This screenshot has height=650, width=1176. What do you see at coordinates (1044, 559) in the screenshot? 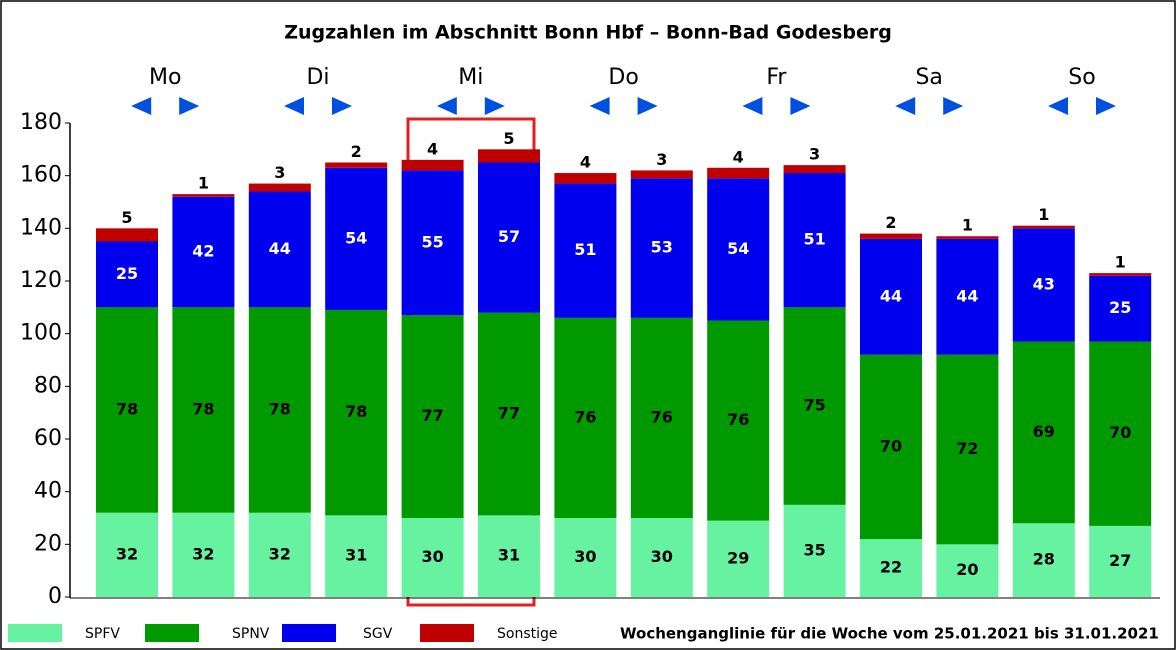
I see `value-label: 28` at bounding box center [1044, 559].